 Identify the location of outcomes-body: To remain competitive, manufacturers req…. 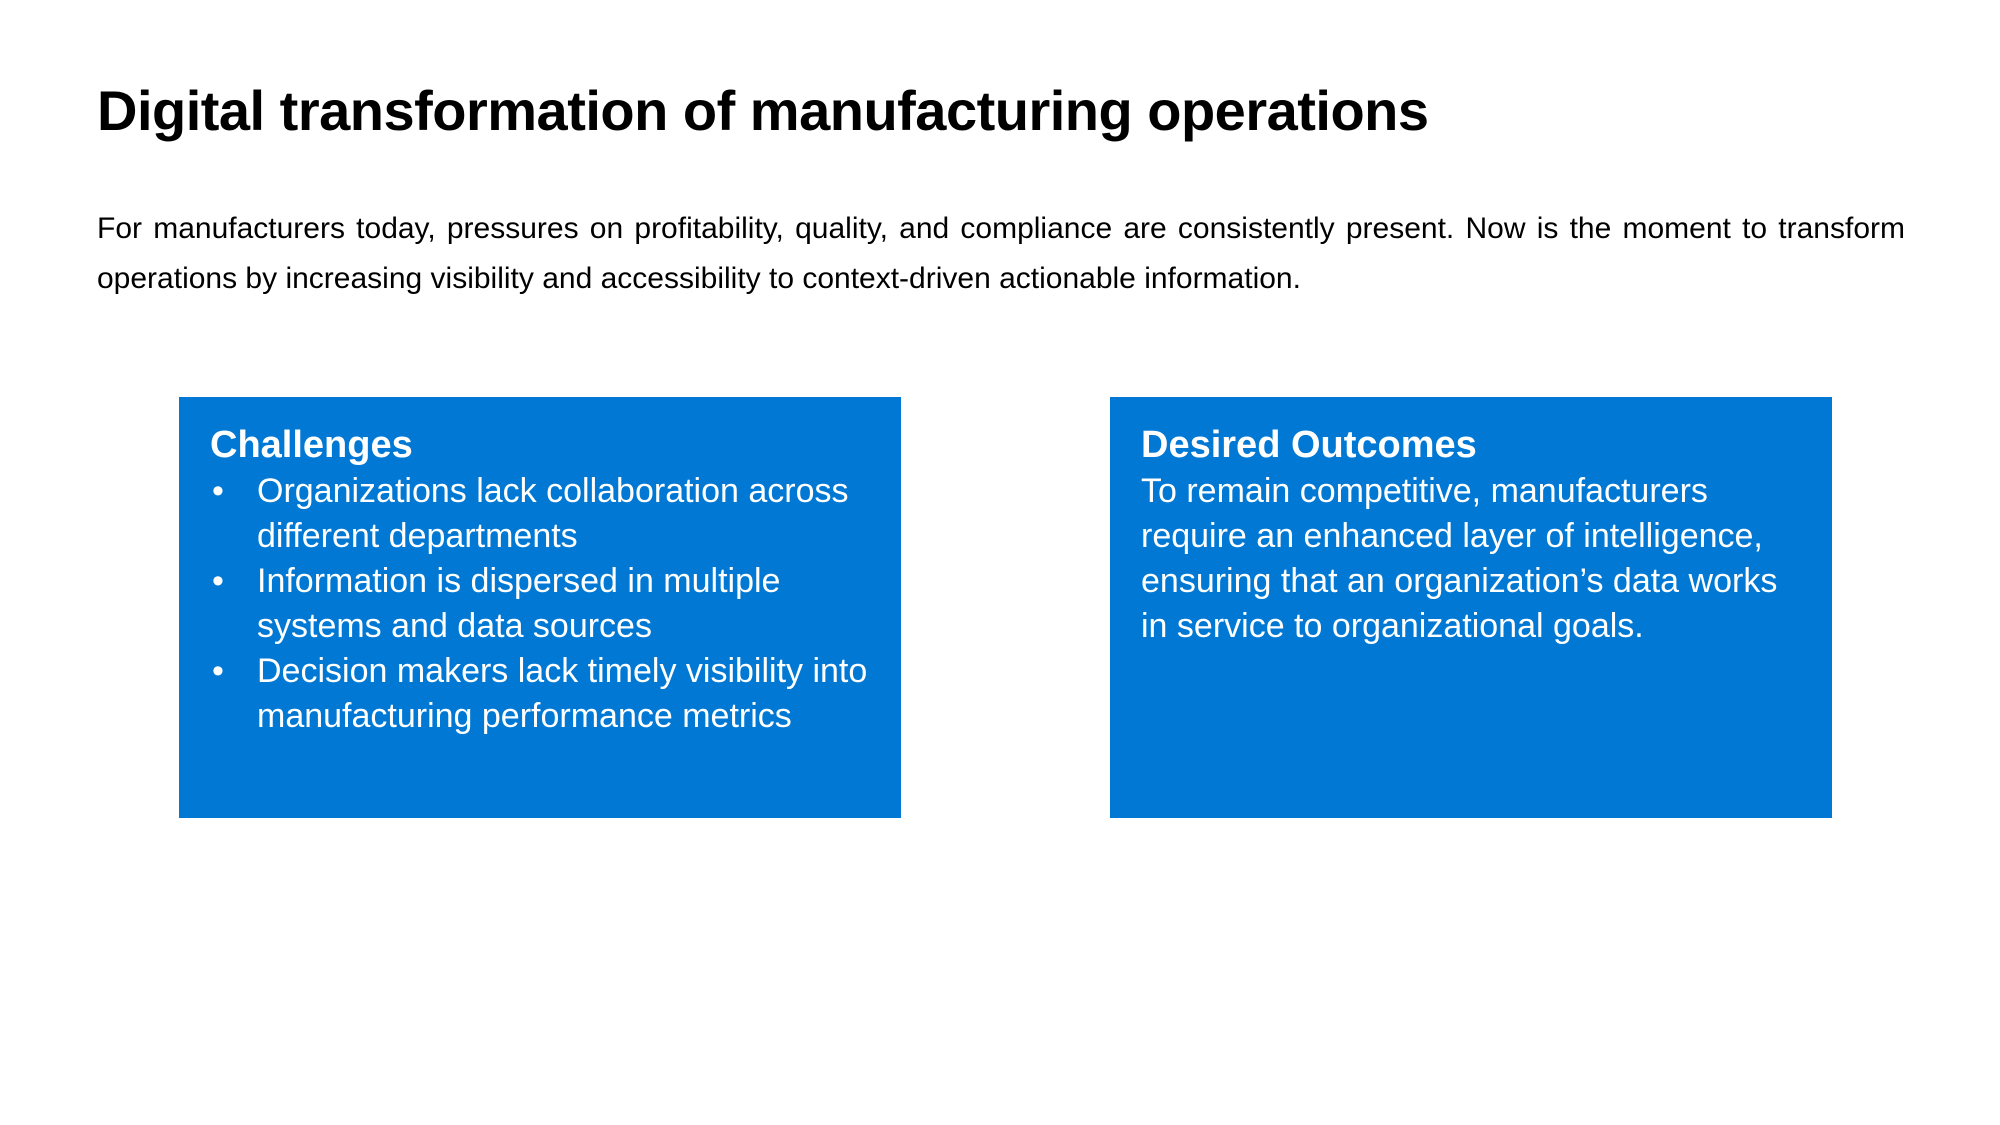
(1459, 558).